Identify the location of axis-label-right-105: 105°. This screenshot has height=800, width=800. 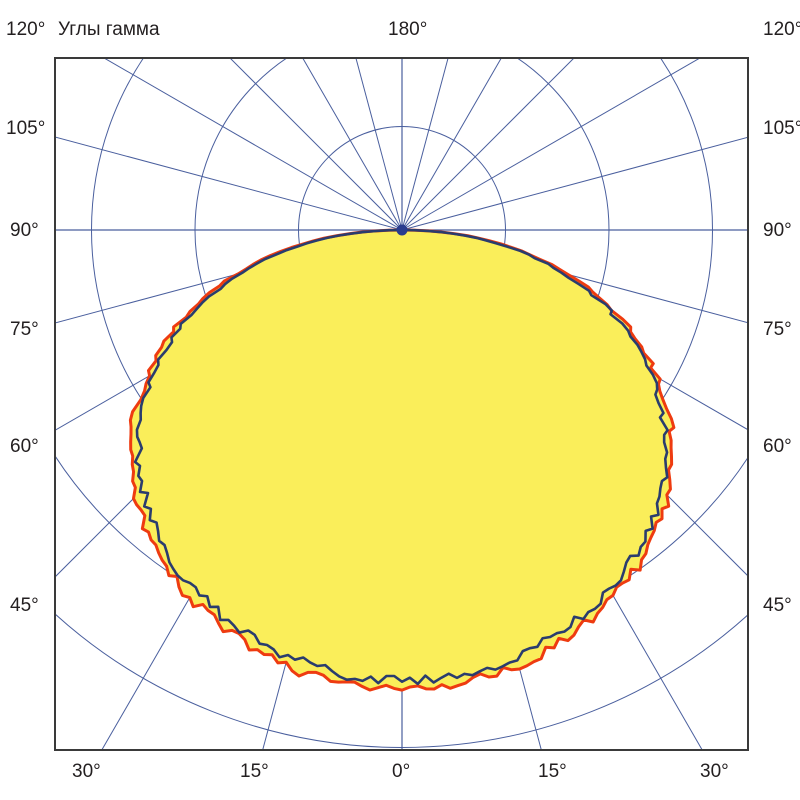
(781, 128).